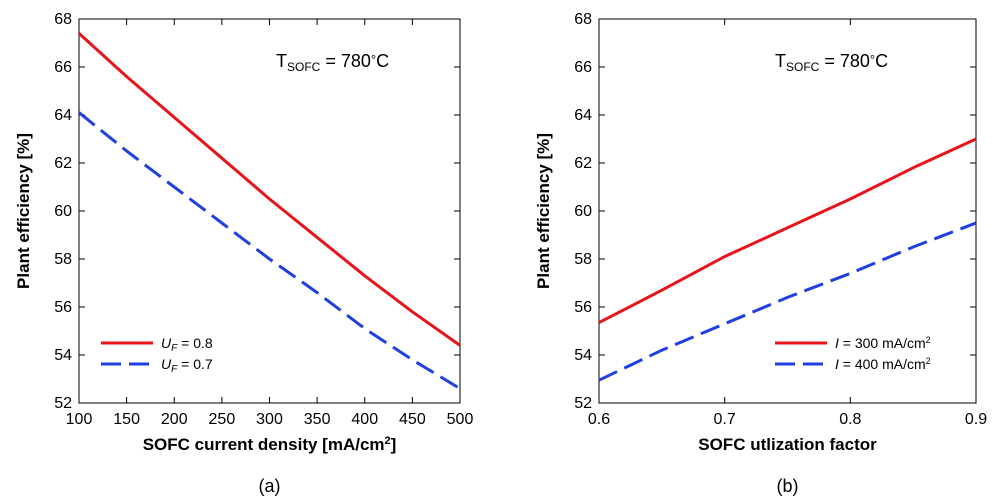 The image size is (993, 498). I want to click on x-tick-label: 200, so click(174, 419).